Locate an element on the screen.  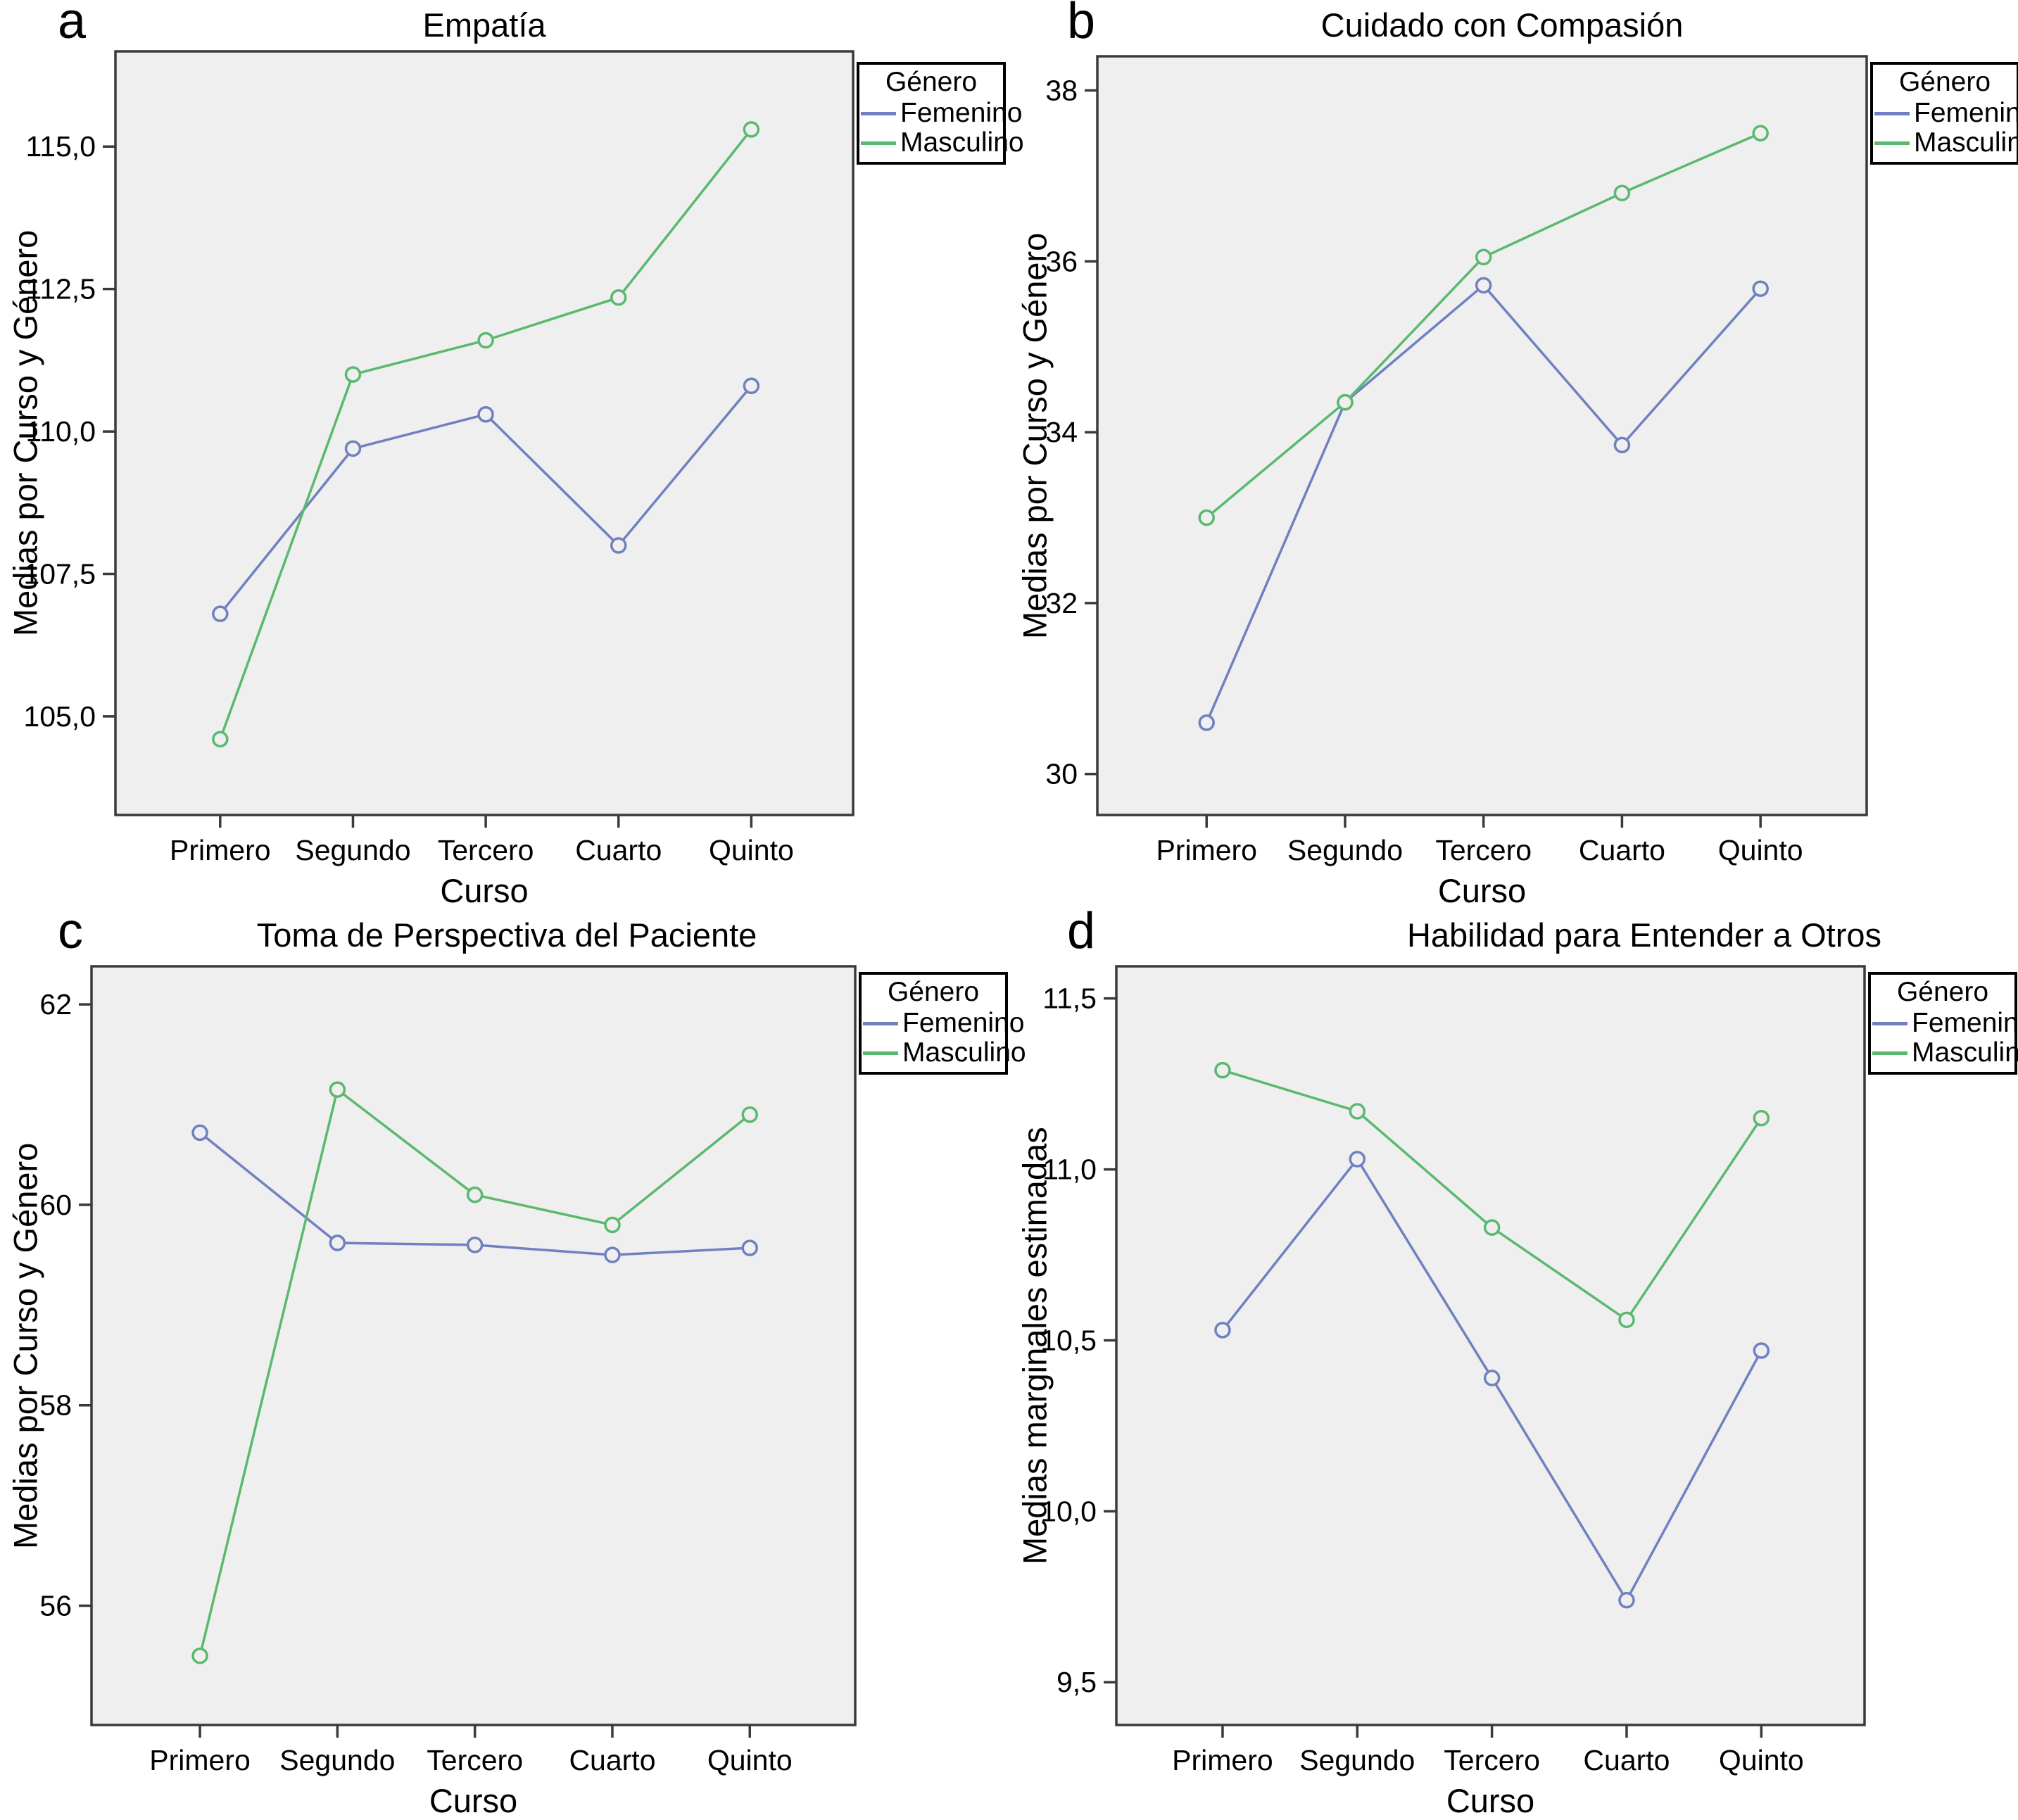
y-tick-label: 58 is located at coordinates (55, 1405).